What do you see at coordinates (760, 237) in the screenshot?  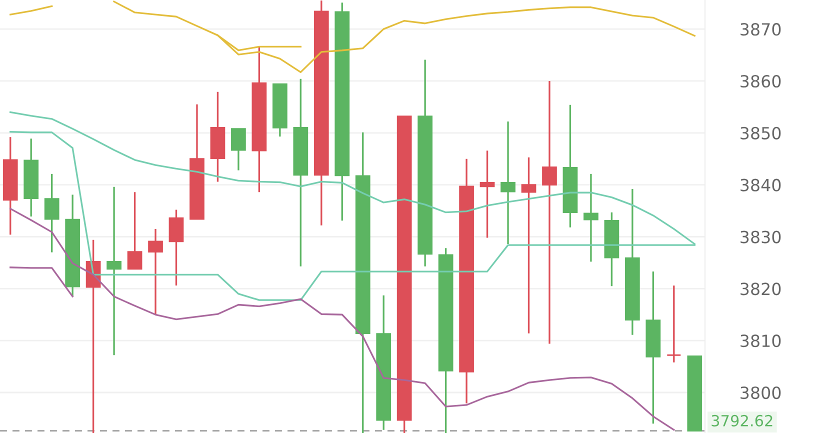 I see `y-tick-label: 3830` at bounding box center [760, 237].